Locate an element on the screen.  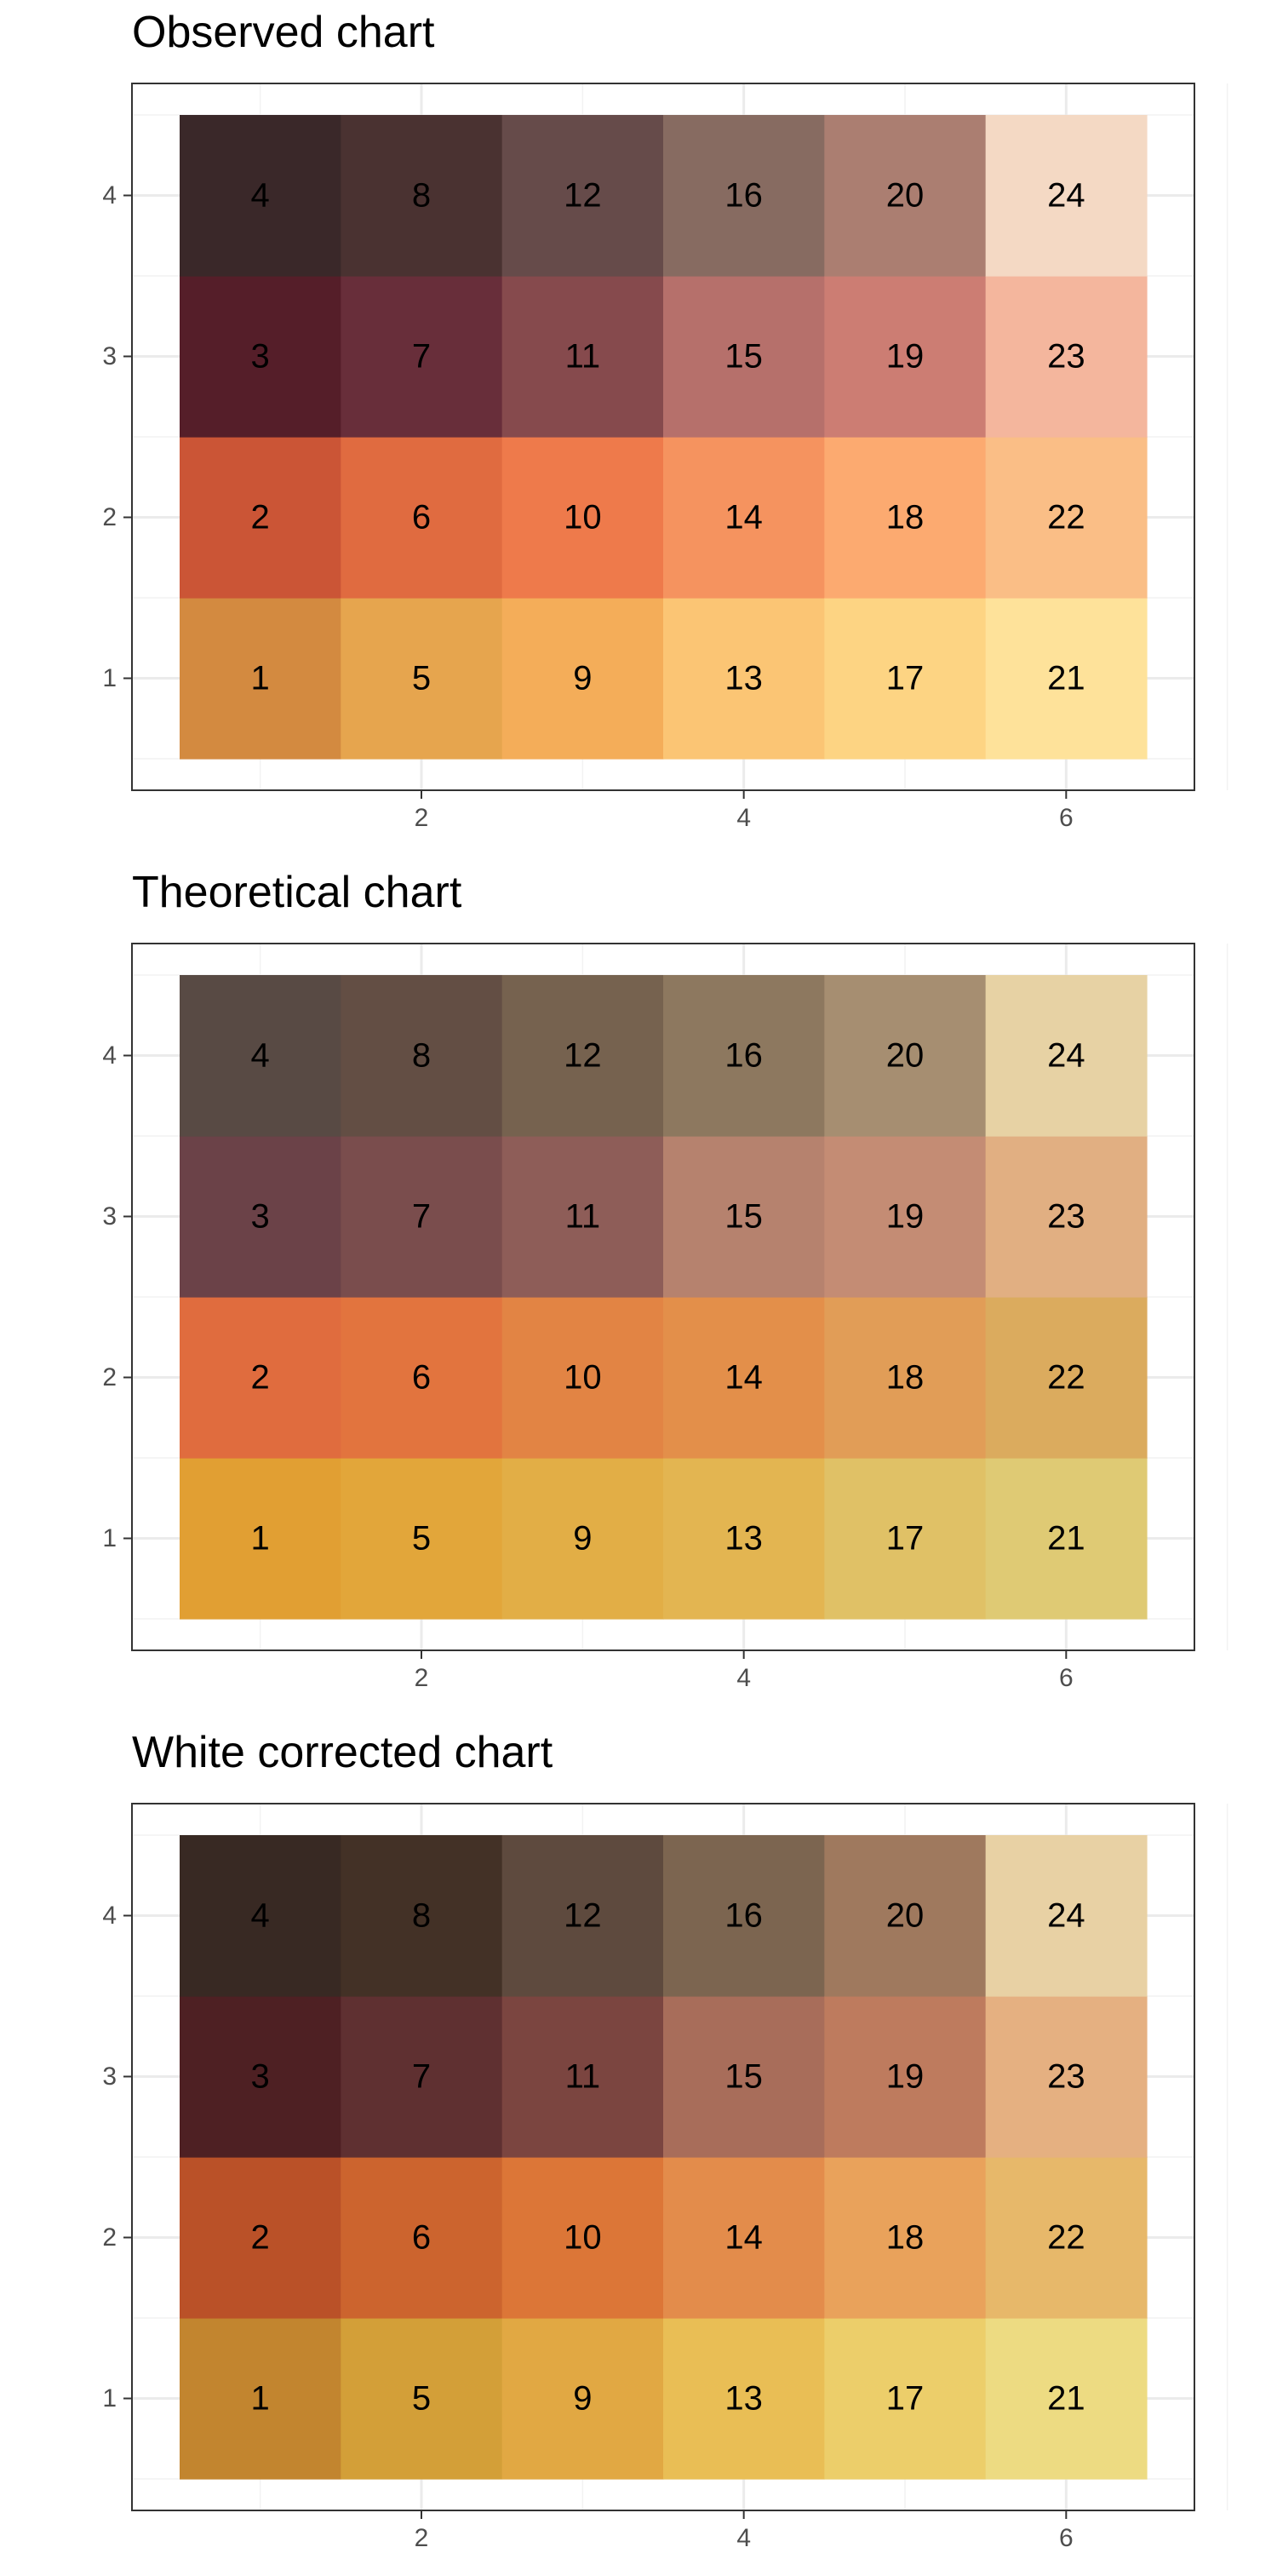
tile-label: 5 is located at coordinates (421, 2399).